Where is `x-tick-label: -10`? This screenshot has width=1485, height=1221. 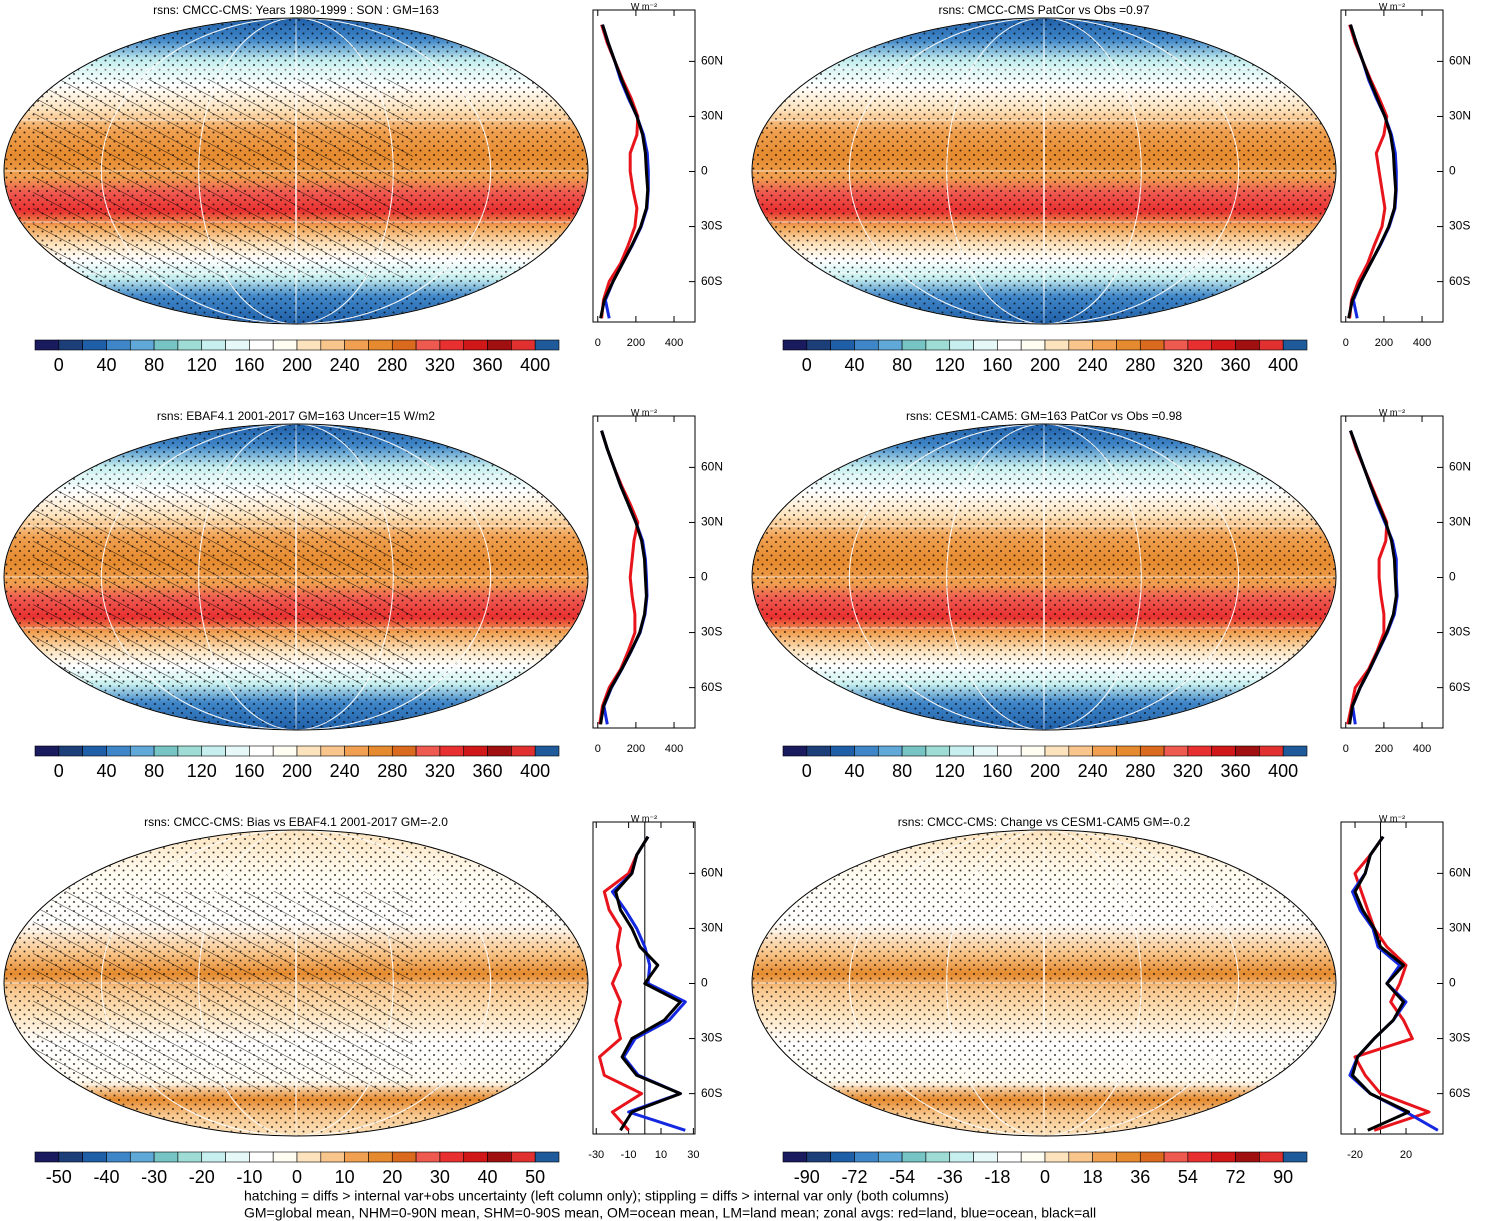 x-tick-label: -10 is located at coordinates (629, 1155).